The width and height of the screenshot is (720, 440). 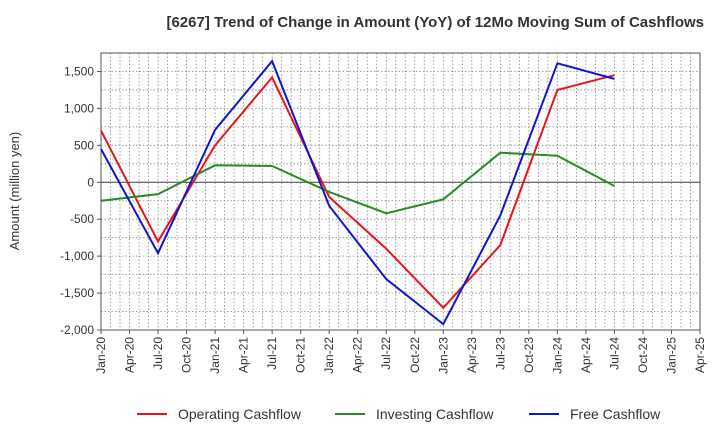 What do you see at coordinates (77, 330) in the screenshot?
I see `y-tick-label: -2,000` at bounding box center [77, 330].